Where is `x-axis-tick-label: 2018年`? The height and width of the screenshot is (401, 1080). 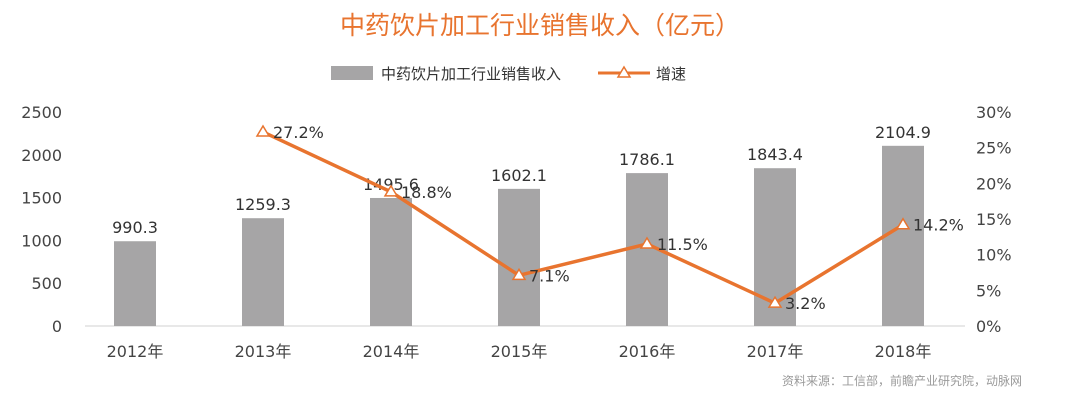
x-axis-tick-label: 2018年 is located at coordinates (903, 351).